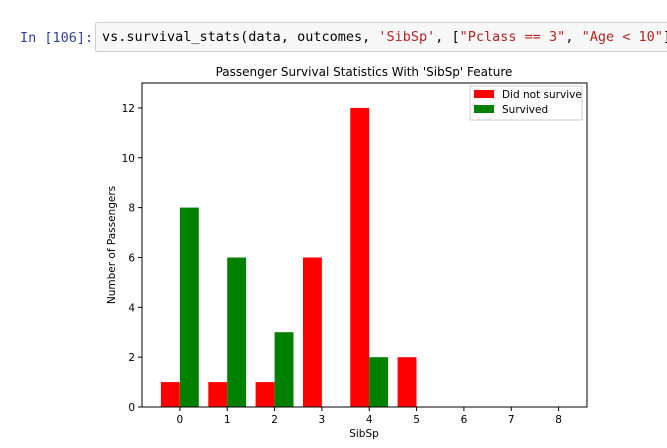  Describe the element at coordinates (240, 37) in the screenshot. I see `code-call: vs.survival_stats(data, outcomes,` at that location.